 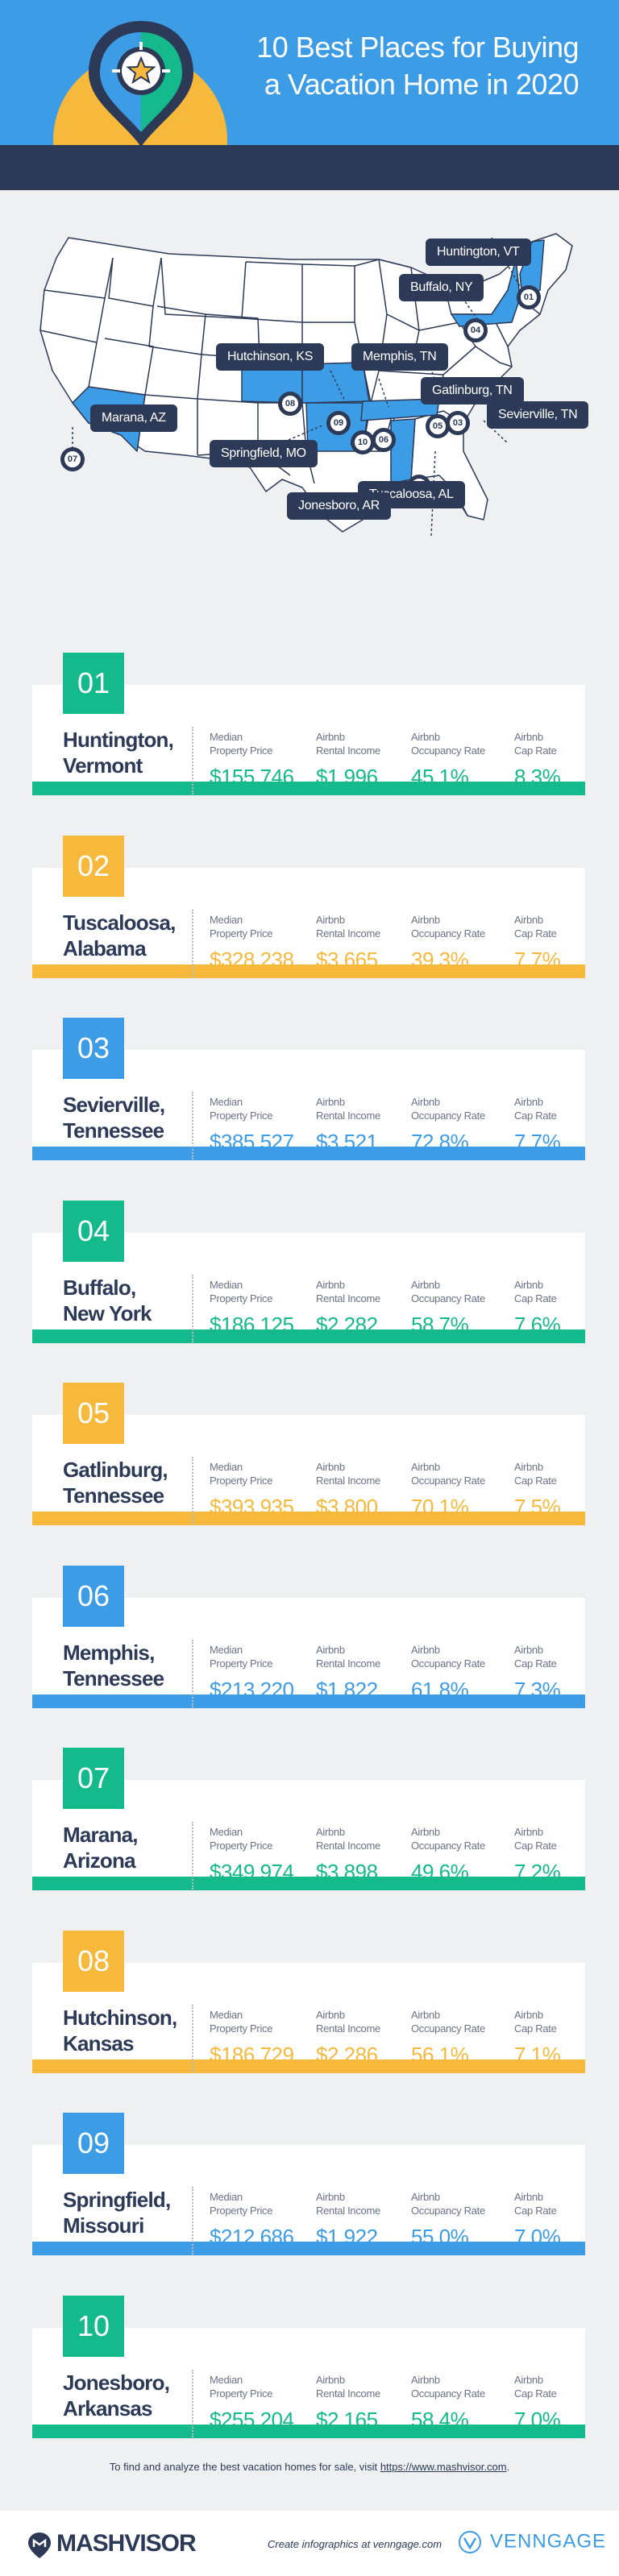 What do you see at coordinates (120, 923) in the screenshot?
I see `city-name: Tuscaloosa,` at bounding box center [120, 923].